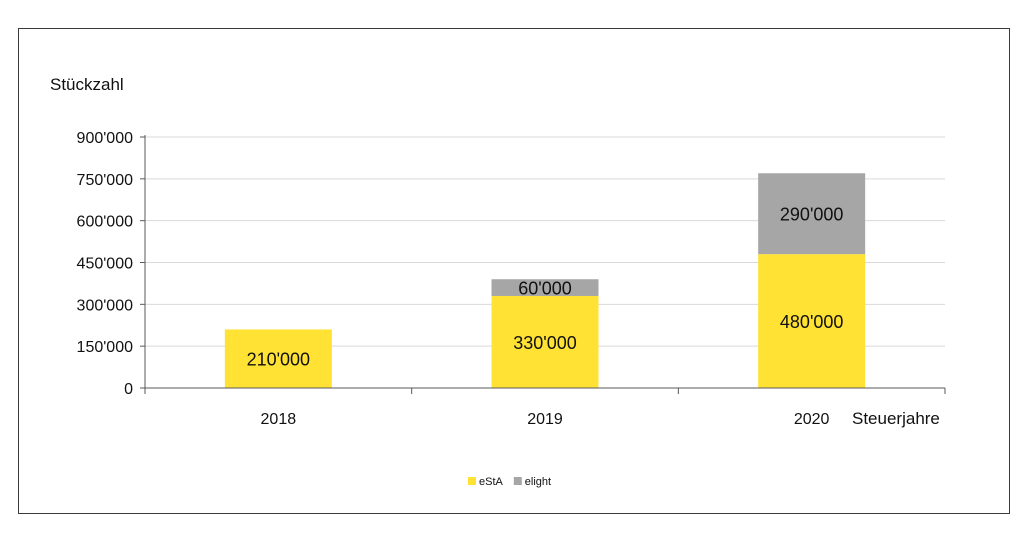 The image size is (1024, 533). What do you see at coordinates (87, 84) in the screenshot?
I see `y-axis-title: Stückzahl` at bounding box center [87, 84].